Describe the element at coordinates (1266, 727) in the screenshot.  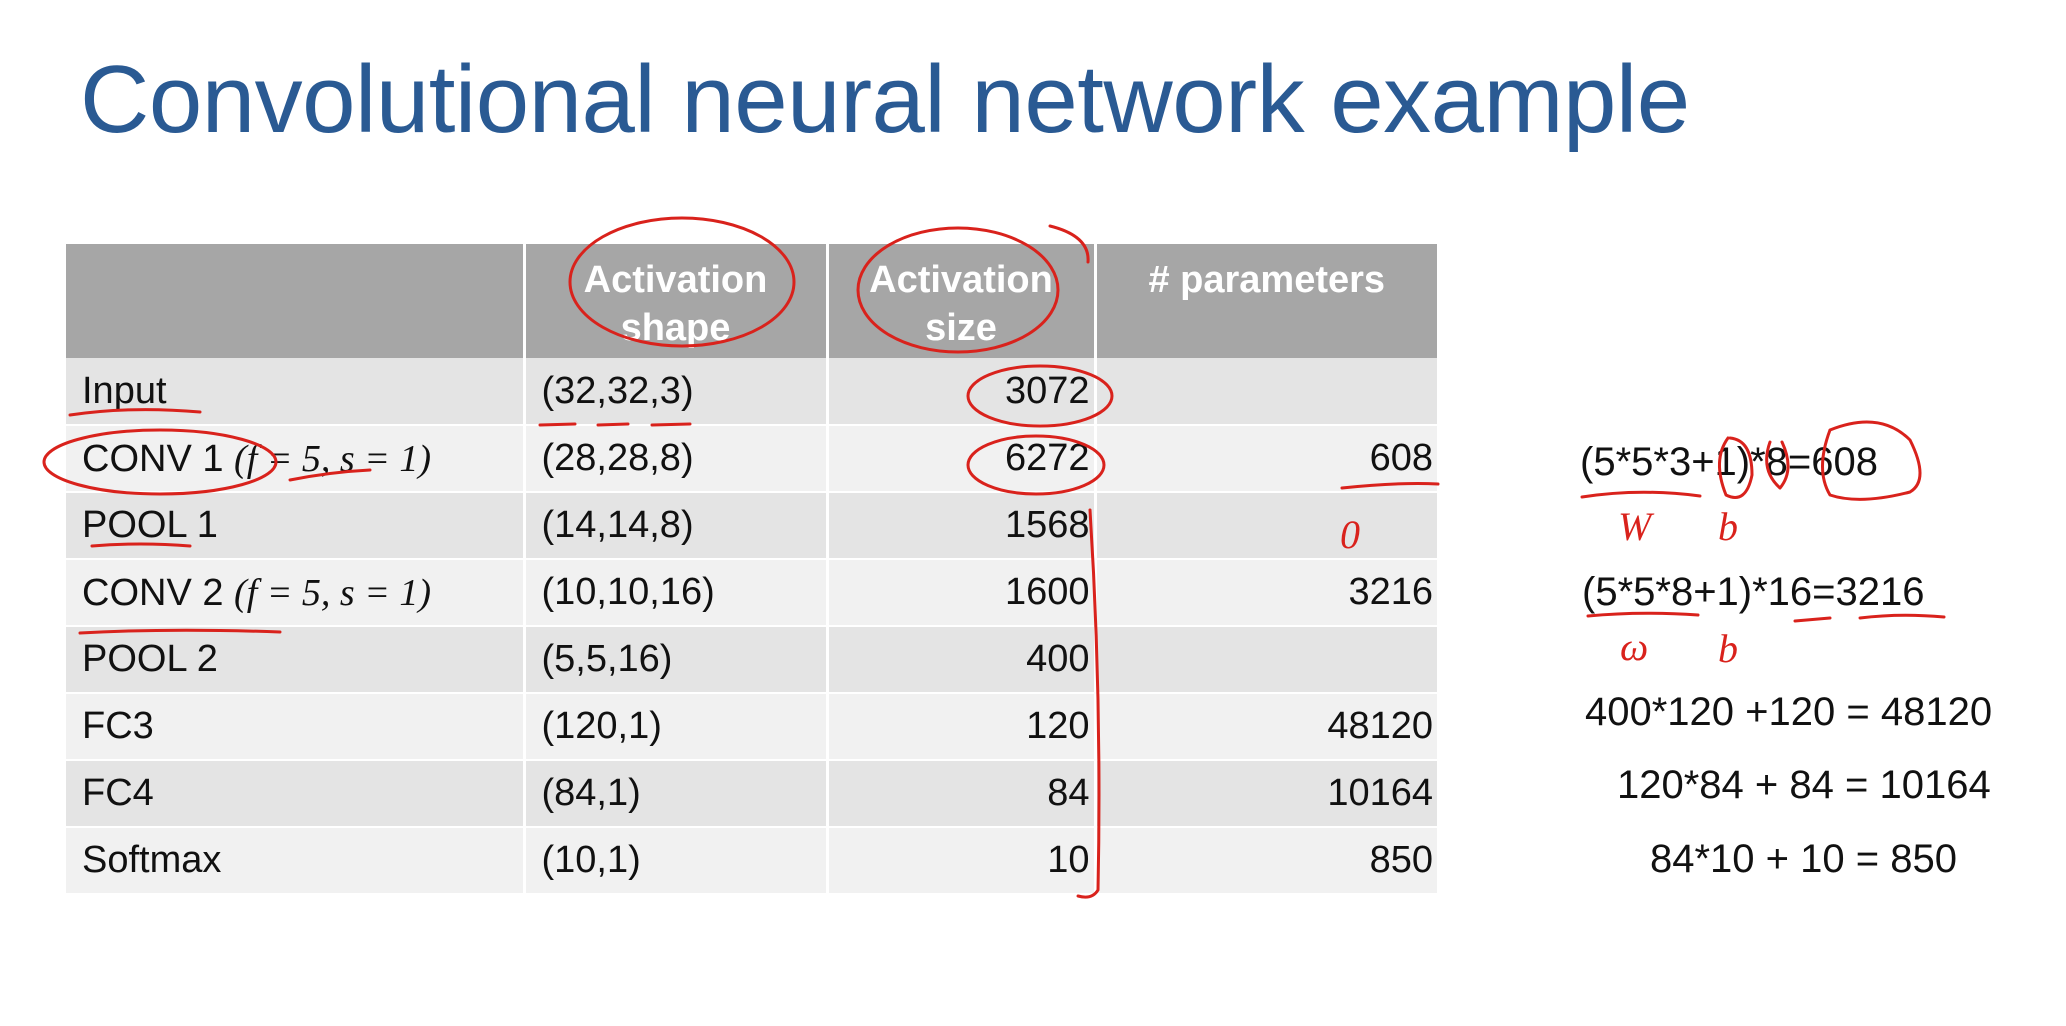
I see `parameter-count: 48120` at that location.